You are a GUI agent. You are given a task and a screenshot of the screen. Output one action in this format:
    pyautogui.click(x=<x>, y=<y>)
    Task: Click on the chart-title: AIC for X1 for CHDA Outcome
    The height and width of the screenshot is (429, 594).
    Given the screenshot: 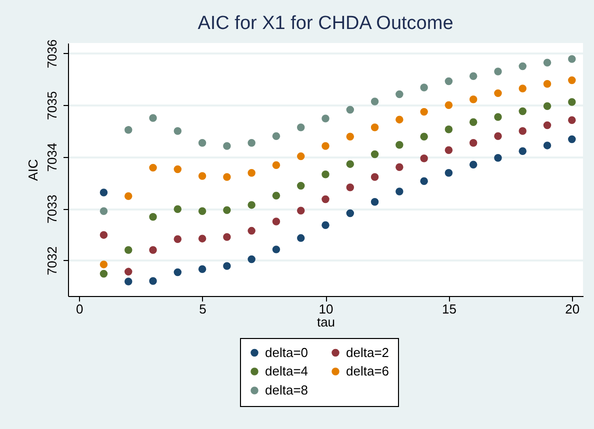 What is the action you would take?
    pyautogui.click(x=326, y=23)
    